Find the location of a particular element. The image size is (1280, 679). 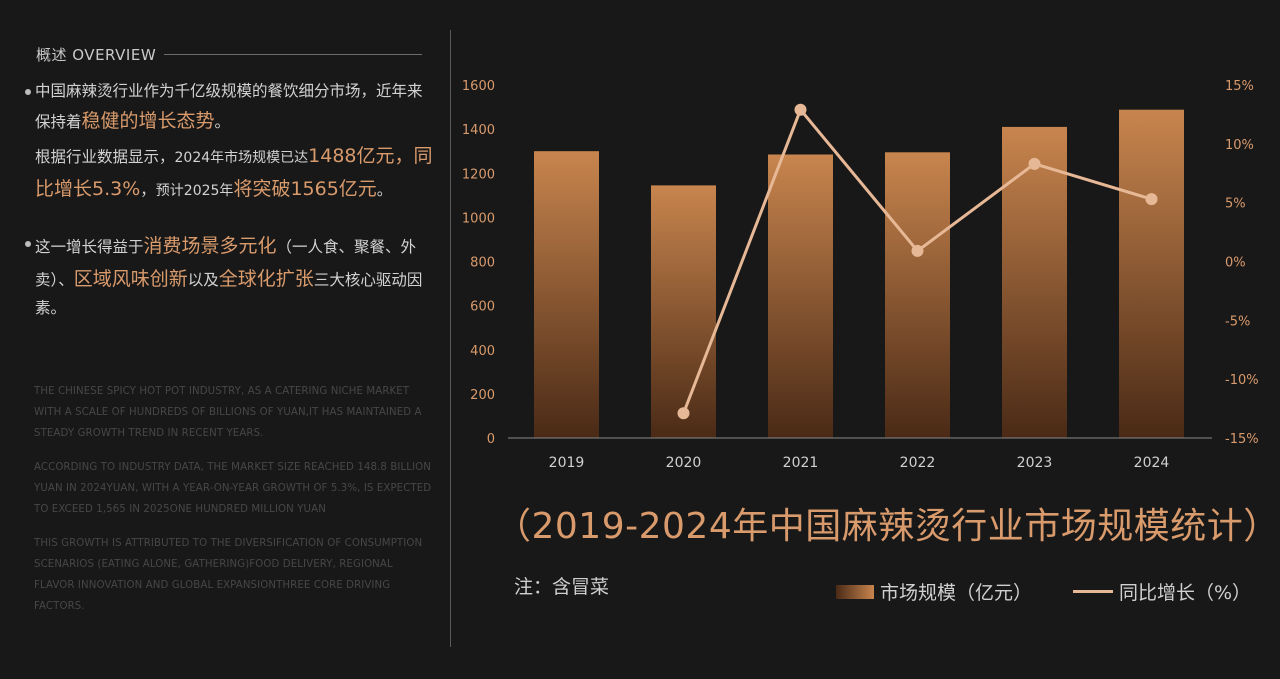

overview-header: 概述 OVERVIEW is located at coordinates (229, 54).